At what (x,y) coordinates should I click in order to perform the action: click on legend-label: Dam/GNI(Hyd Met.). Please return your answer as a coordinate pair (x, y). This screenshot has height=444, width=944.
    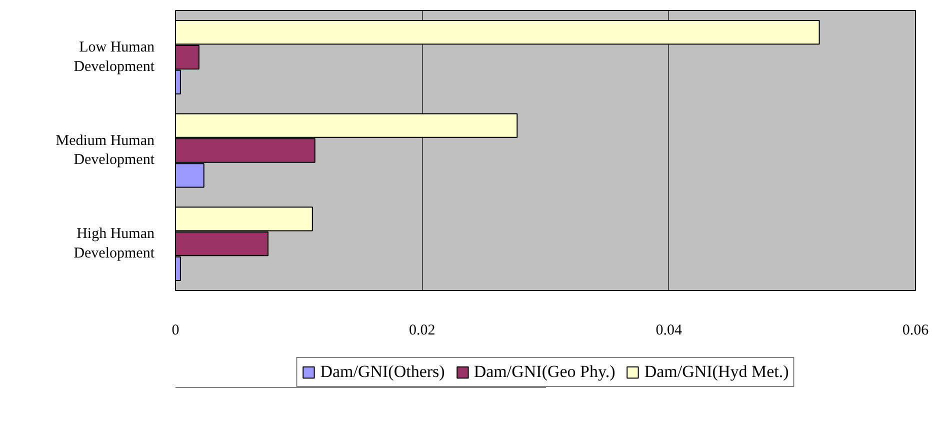
    Looking at the image, I should click on (716, 372).